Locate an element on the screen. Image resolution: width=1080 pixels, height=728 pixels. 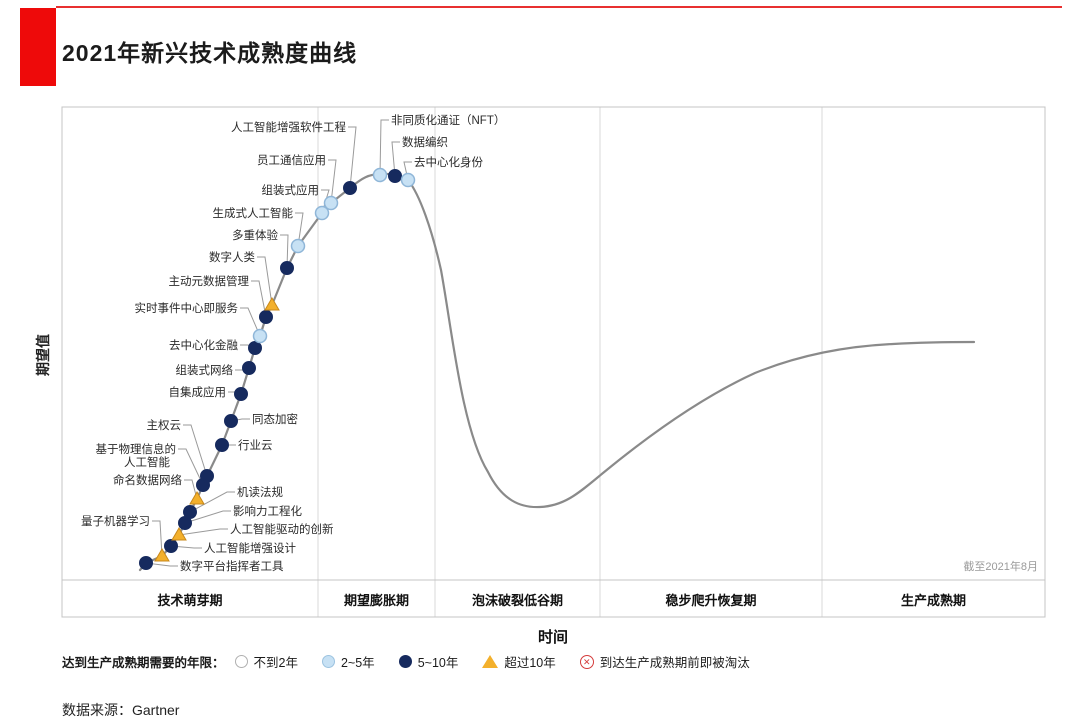
tech-label: 组装式应用 is located at coordinates (291, 190).